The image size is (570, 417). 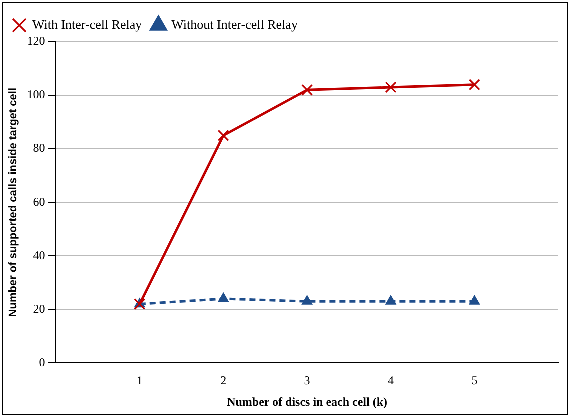 What do you see at coordinates (39, 255) in the screenshot?
I see `y-tick-label: 40` at bounding box center [39, 255].